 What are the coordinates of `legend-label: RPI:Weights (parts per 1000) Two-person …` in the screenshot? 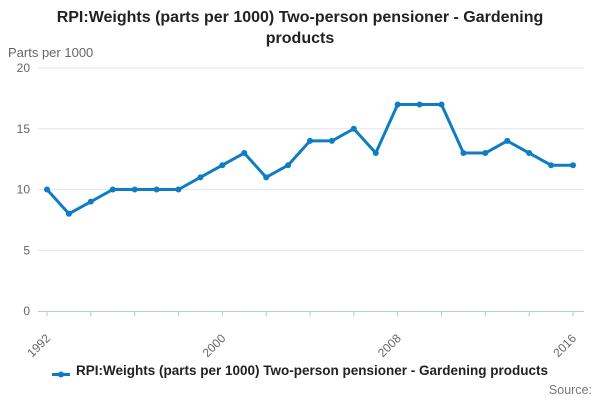 It's located at (312, 370).